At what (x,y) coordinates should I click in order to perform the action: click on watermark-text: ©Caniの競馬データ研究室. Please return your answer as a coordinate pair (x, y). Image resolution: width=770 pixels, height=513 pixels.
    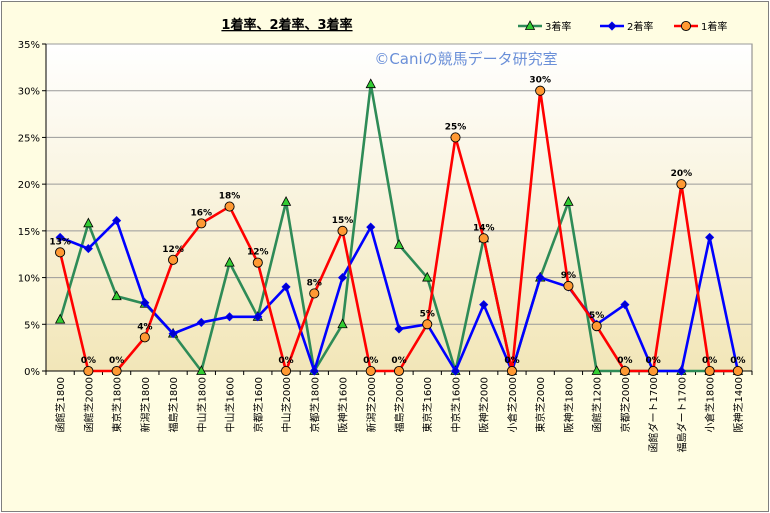
    Looking at the image, I should click on (465, 59).